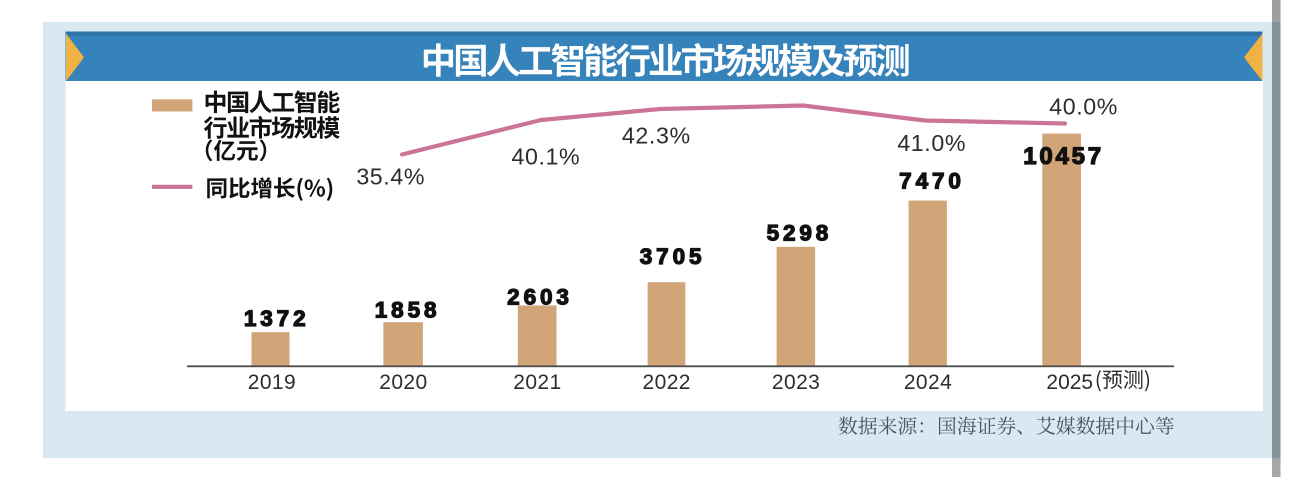  I want to click on svg-text: 2025, so click(1069, 382).